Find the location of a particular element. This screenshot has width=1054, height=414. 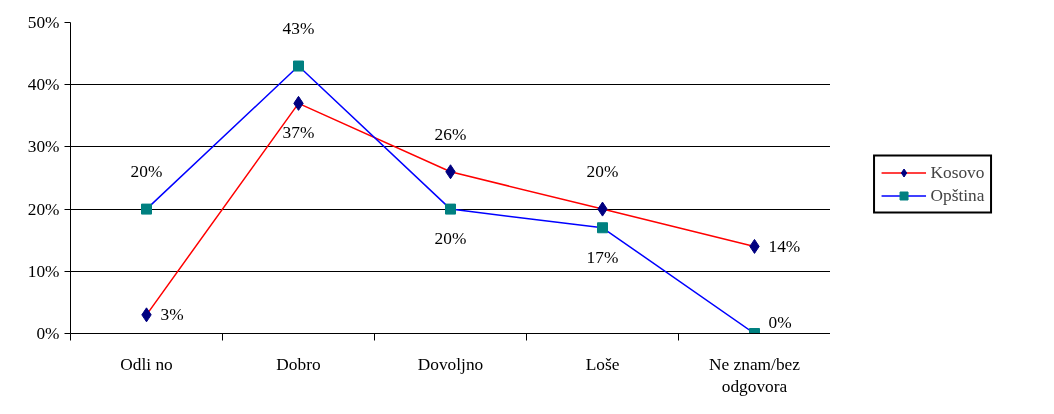

data-label: 43% is located at coordinates (298, 29).